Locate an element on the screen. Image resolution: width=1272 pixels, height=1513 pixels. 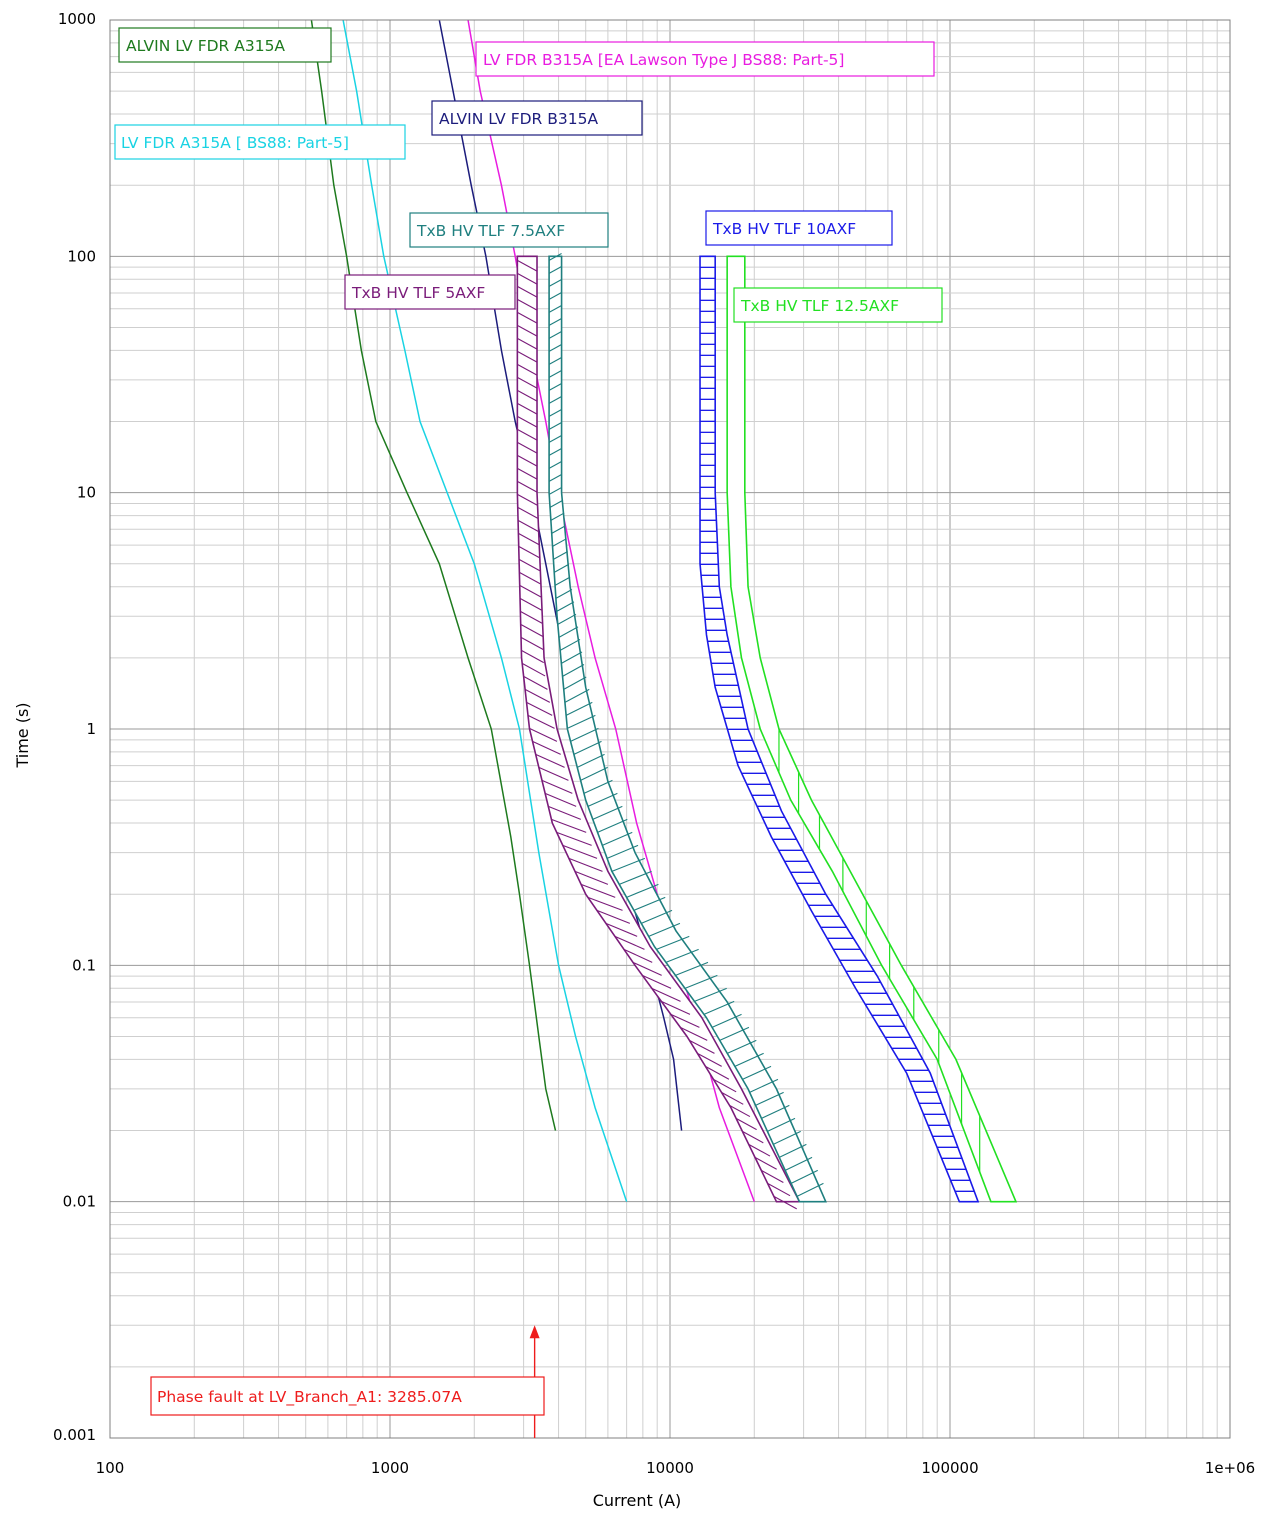
label-alvin-b: ALVIN LV FDR B315A is located at coordinates (537, 118).